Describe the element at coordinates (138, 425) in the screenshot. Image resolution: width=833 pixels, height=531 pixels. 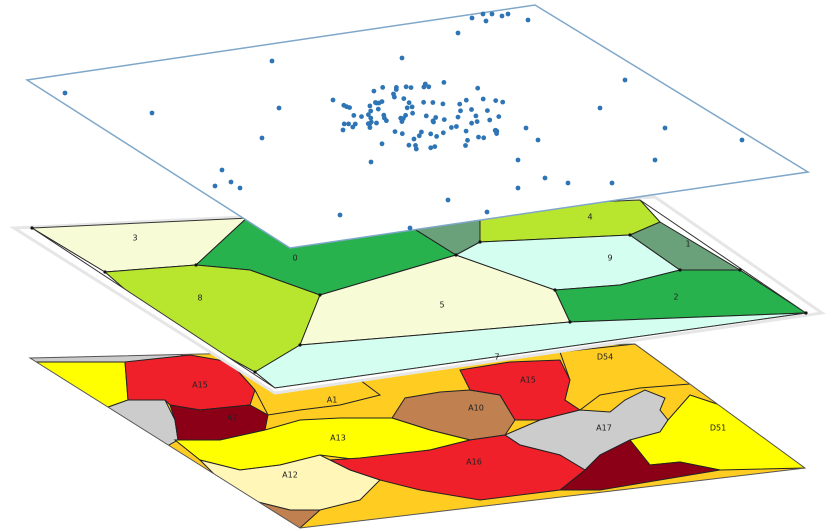
I see `region-gray-left` at that location.